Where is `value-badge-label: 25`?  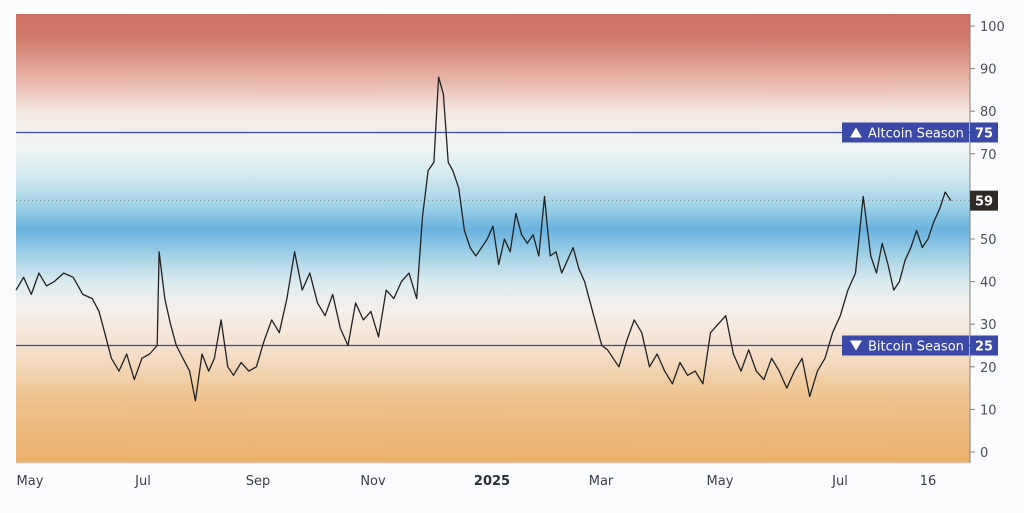 value-badge-label: 25 is located at coordinates (984, 347).